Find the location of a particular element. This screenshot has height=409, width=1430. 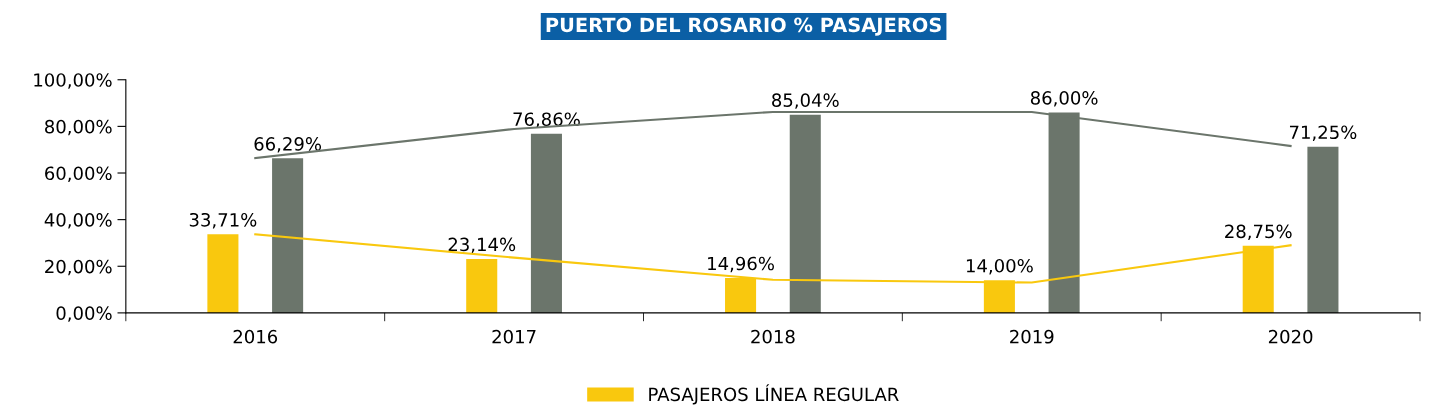

data-label: 23,14% is located at coordinates (482, 245).